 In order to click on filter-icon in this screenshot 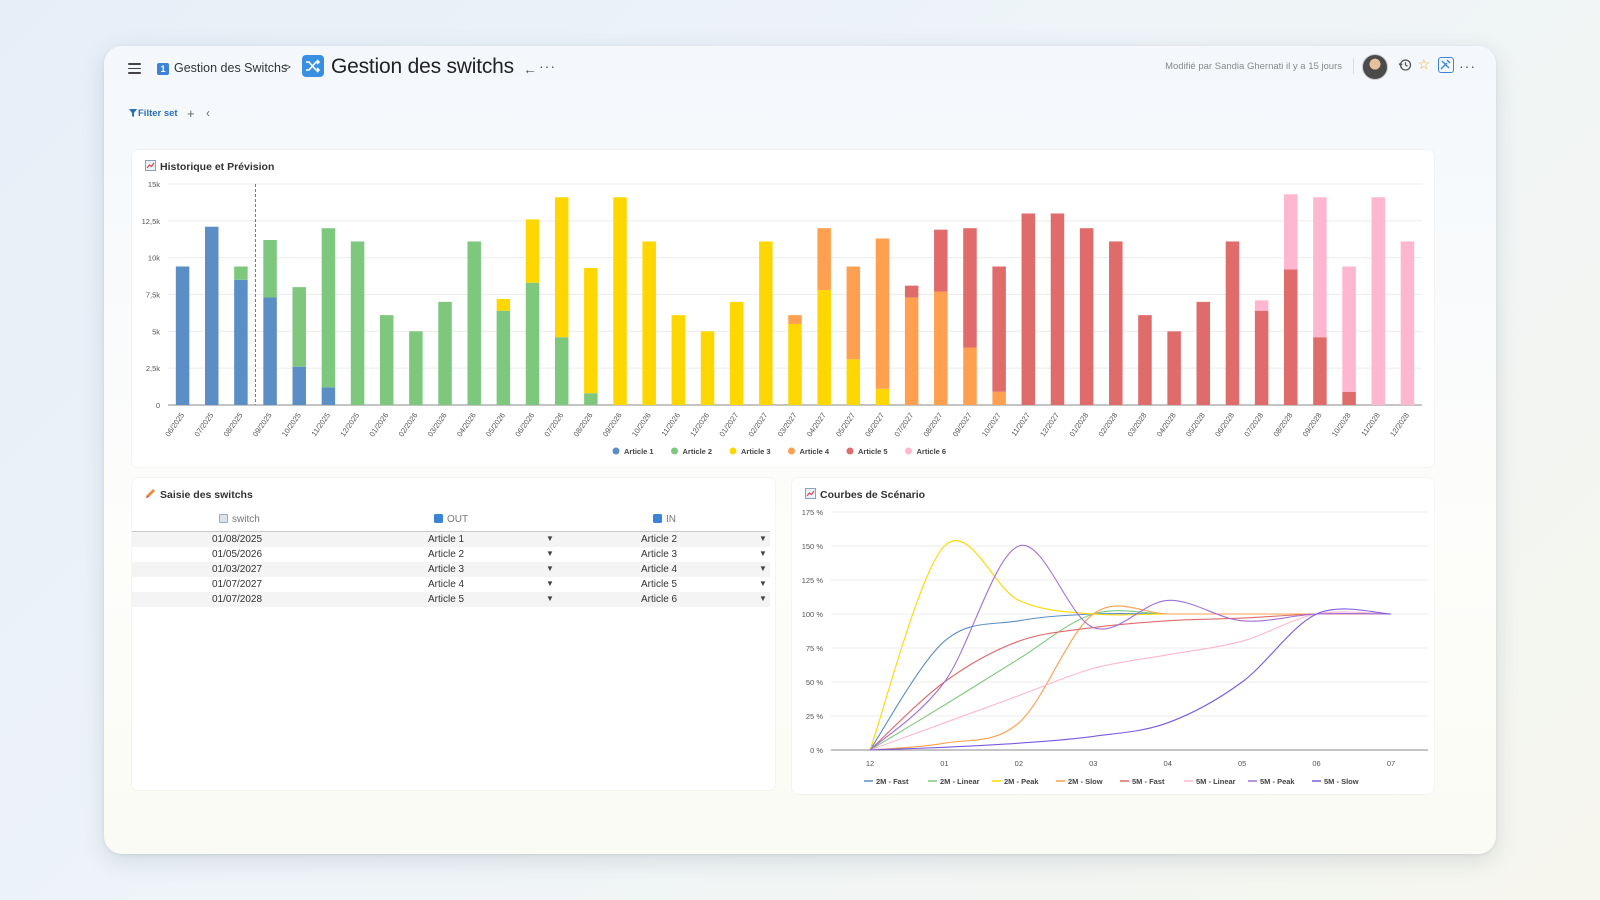, I will do `click(133, 113)`.